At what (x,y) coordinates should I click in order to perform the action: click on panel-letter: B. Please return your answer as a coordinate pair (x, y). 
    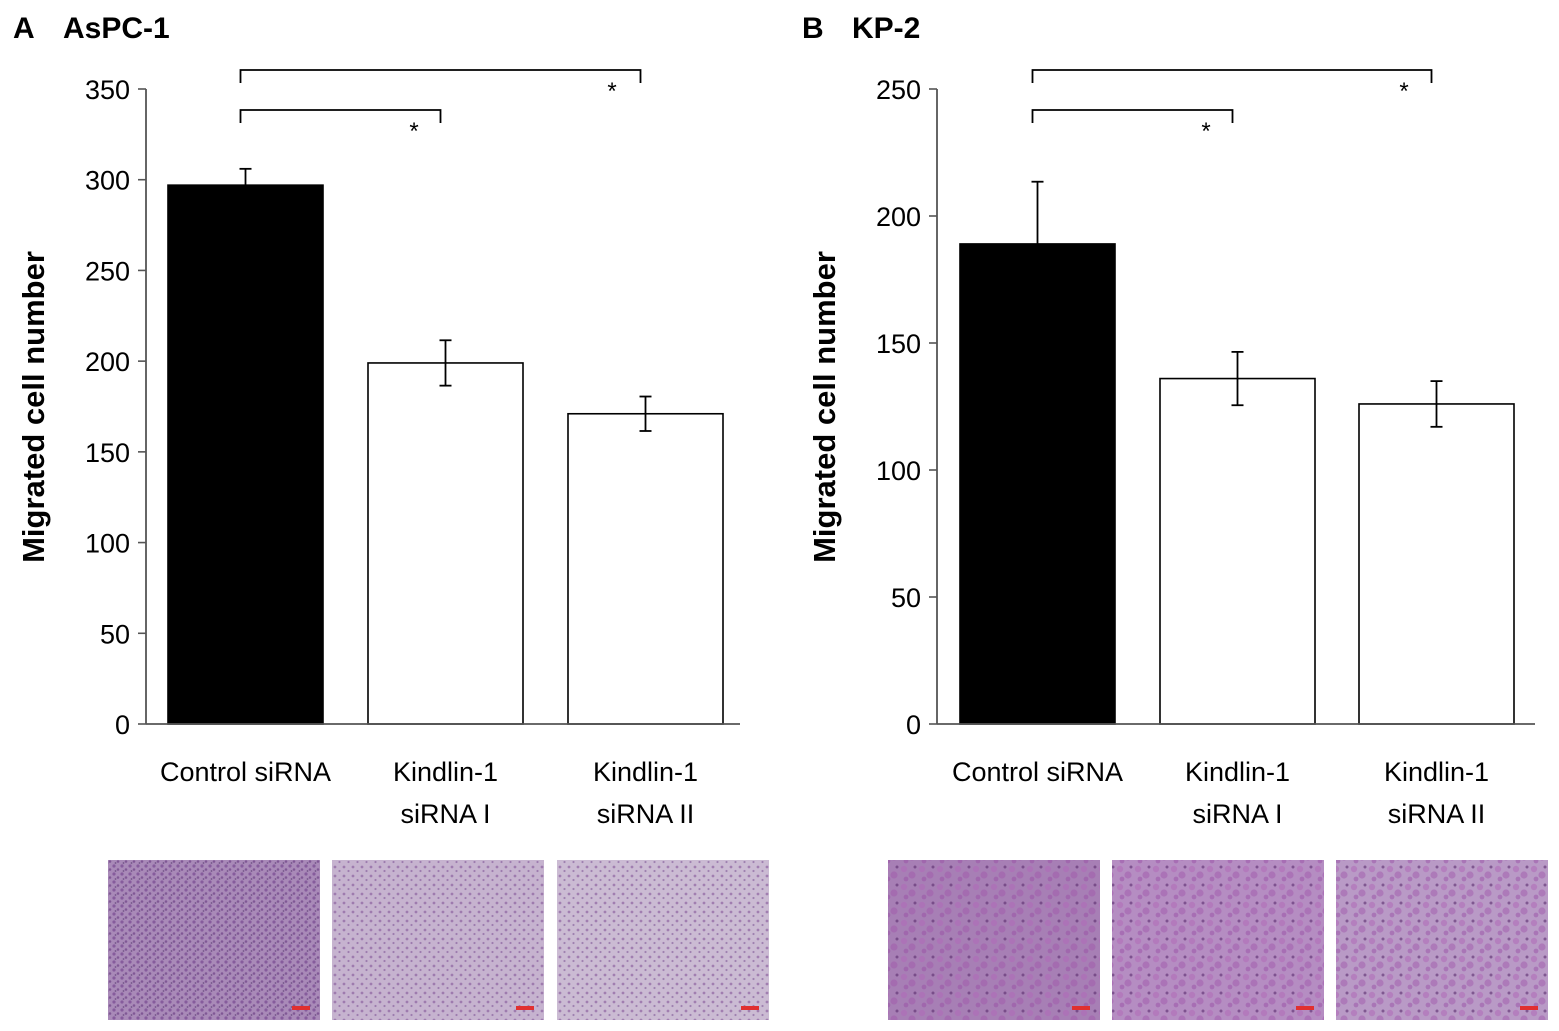
    Looking at the image, I should click on (813, 28).